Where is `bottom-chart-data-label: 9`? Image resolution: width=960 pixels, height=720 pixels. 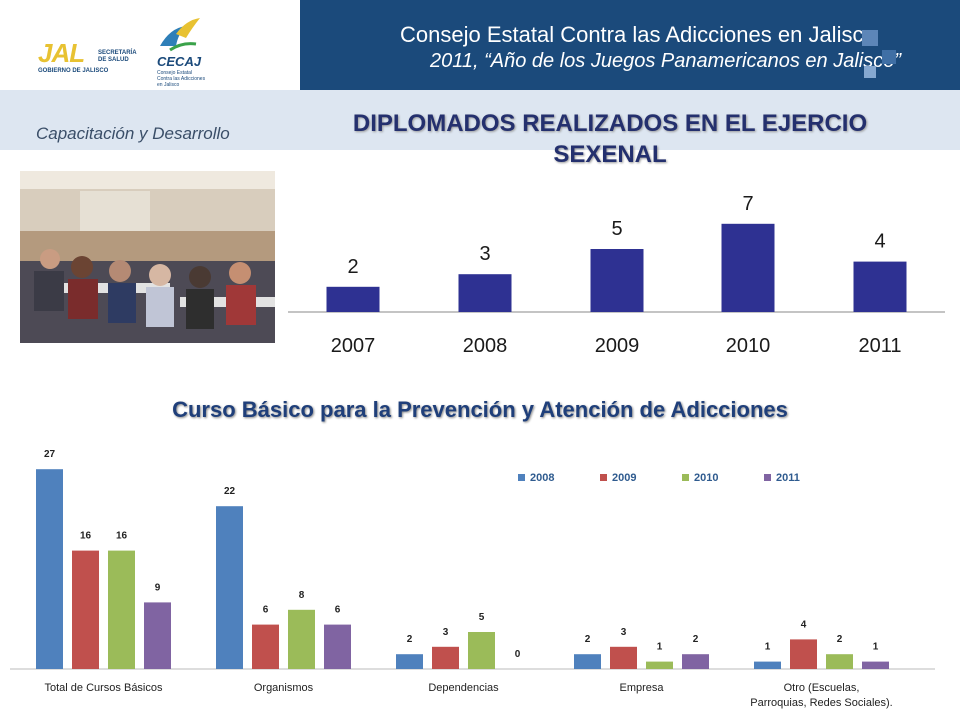 bottom-chart-data-label: 9 is located at coordinates (158, 587).